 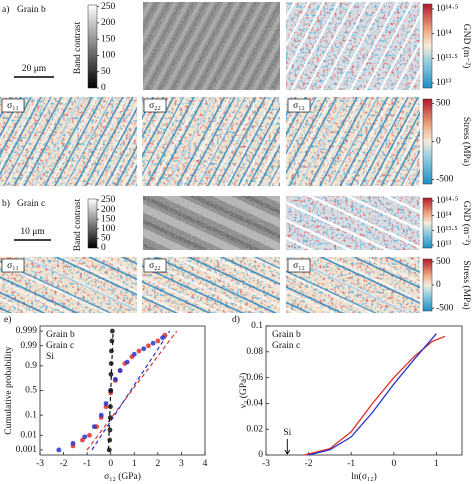 What do you see at coordinates (447, 201) in the screenshot?
I see `colorbar-tick-label: 10¹⁴·⁵` at bounding box center [447, 201].